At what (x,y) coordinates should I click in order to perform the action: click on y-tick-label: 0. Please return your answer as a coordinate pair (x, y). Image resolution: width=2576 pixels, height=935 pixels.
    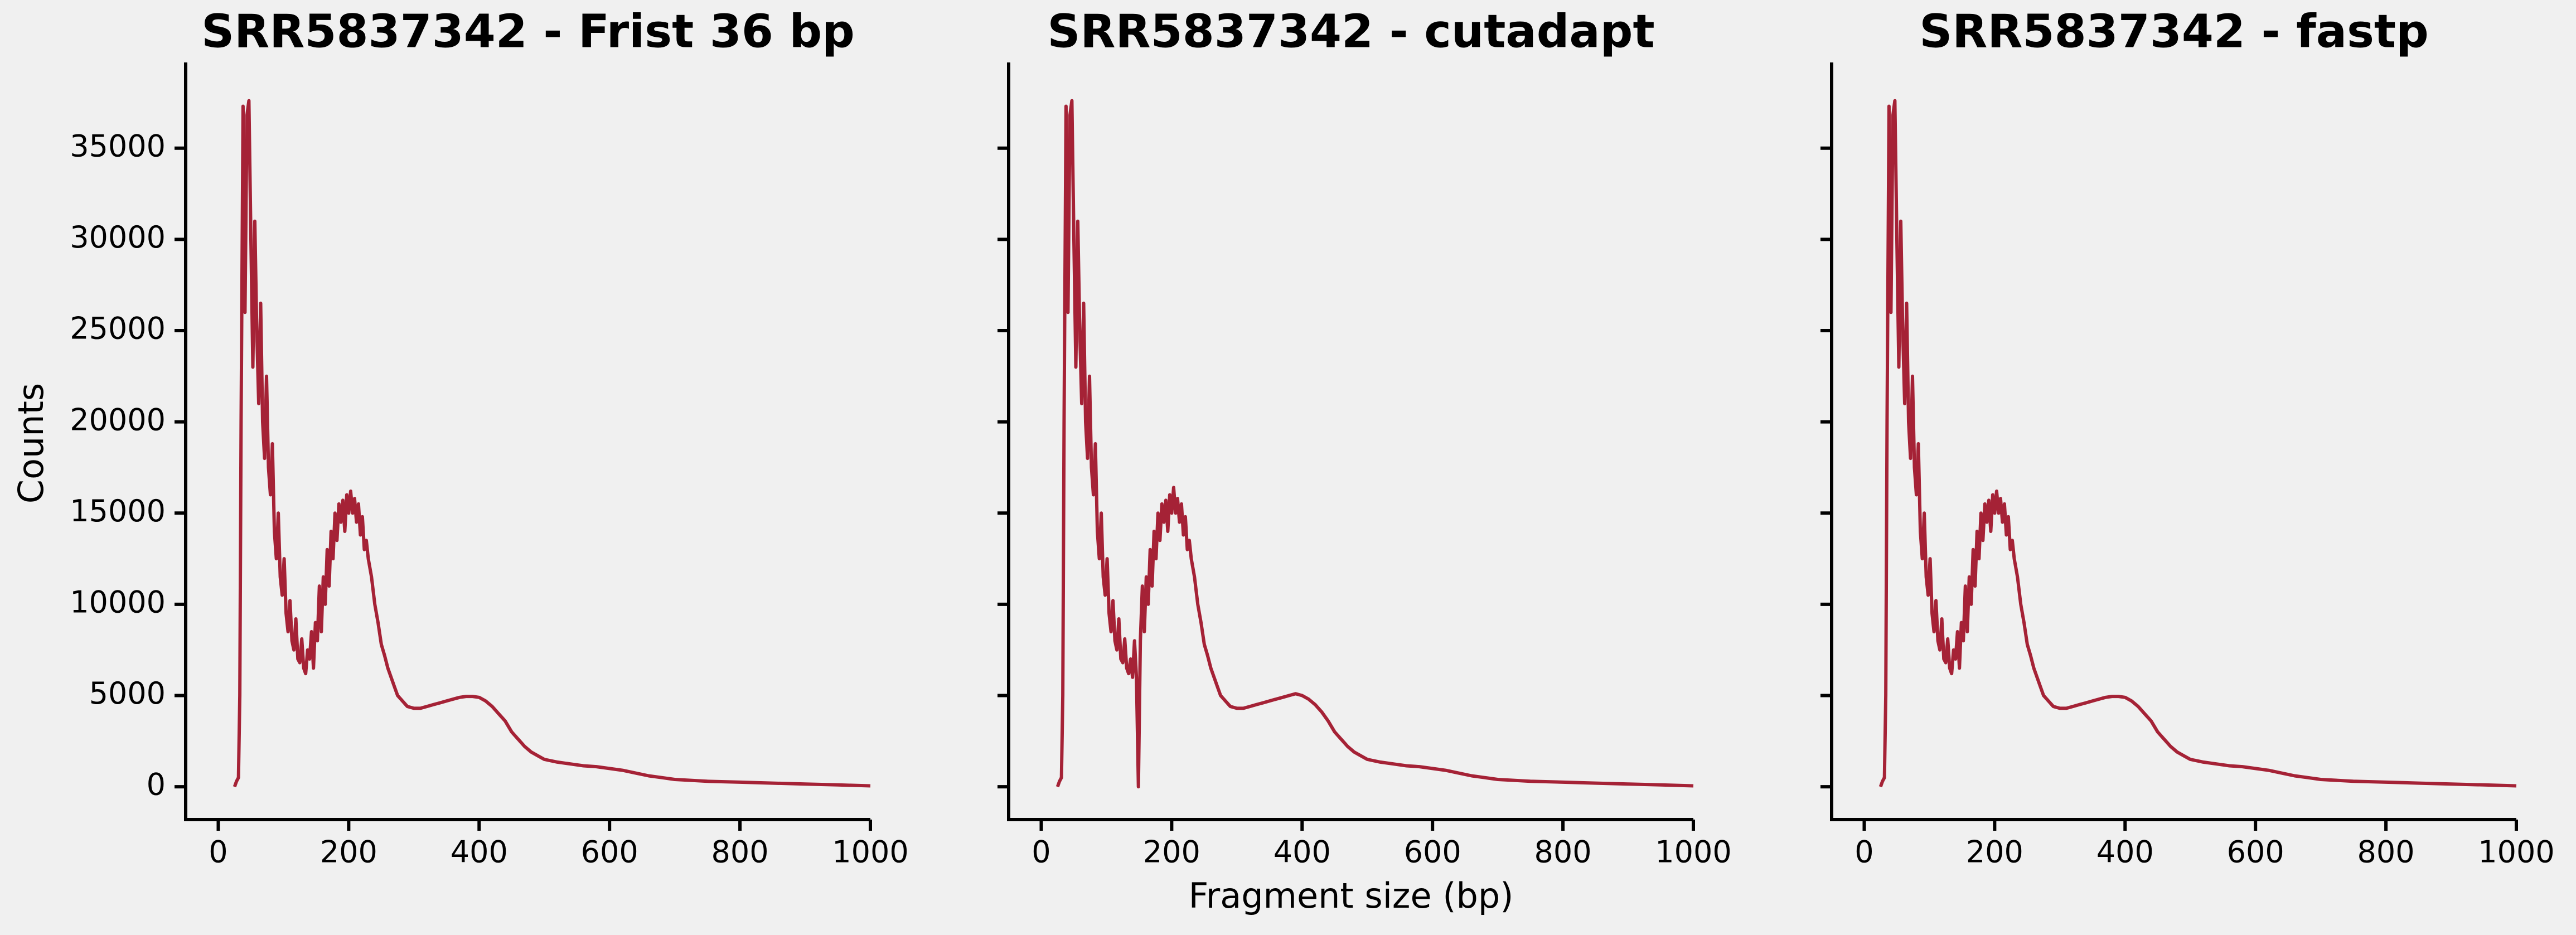
    Looking at the image, I should click on (156, 785).